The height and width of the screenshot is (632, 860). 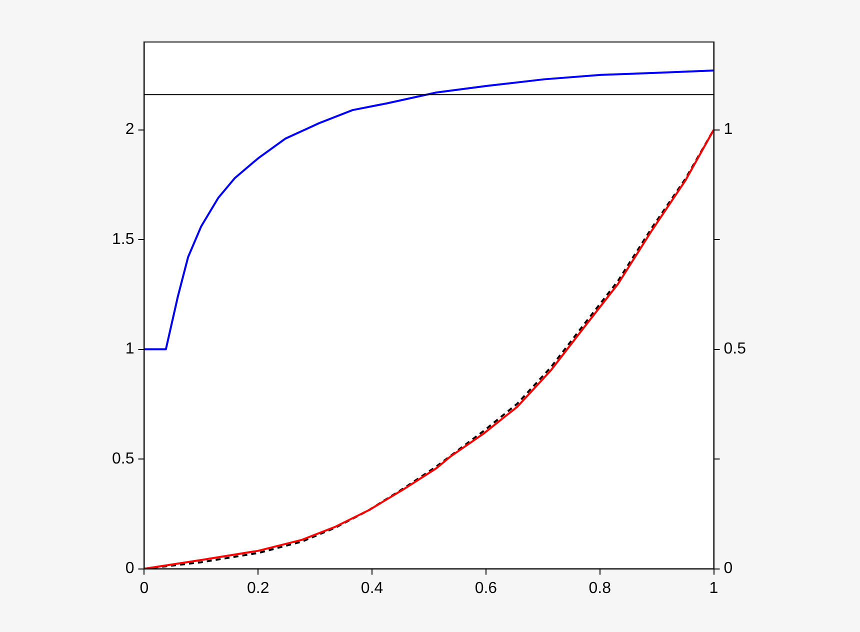 What do you see at coordinates (486, 588) in the screenshot?
I see `x-tick-label: 0.6` at bounding box center [486, 588].